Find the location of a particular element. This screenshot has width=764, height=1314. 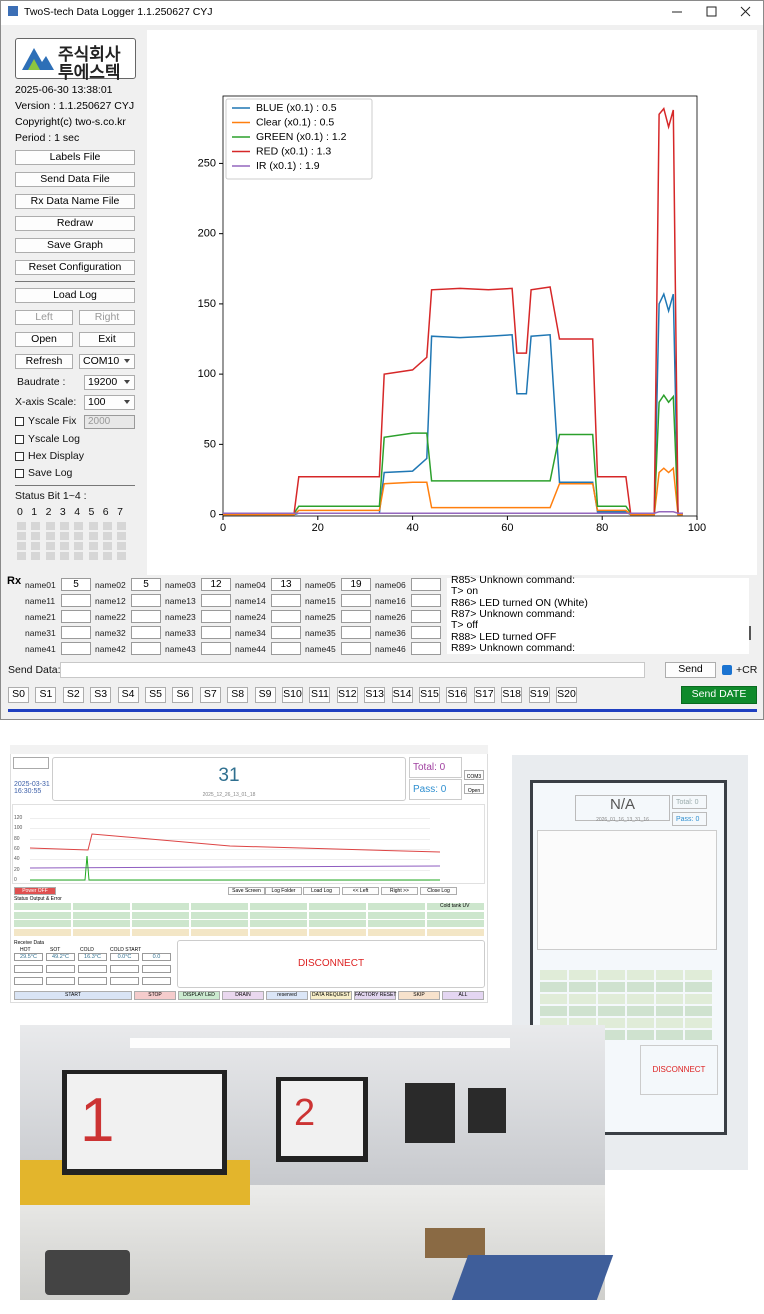

side-button: Open is located at coordinates (474, 789).